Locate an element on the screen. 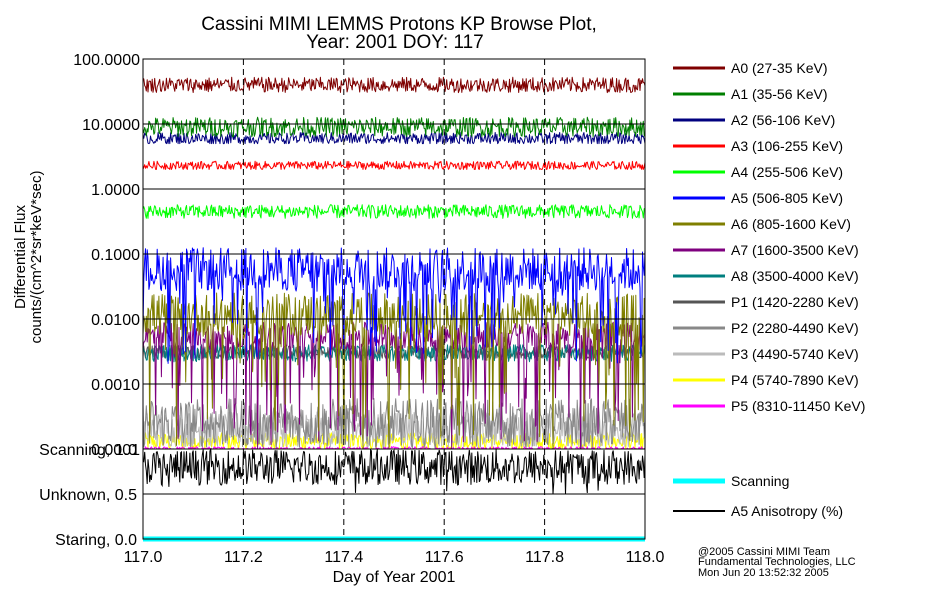 The height and width of the screenshot is (605, 950). credit-line1: @2005 Cassini MIMI Team is located at coordinates (764, 552).